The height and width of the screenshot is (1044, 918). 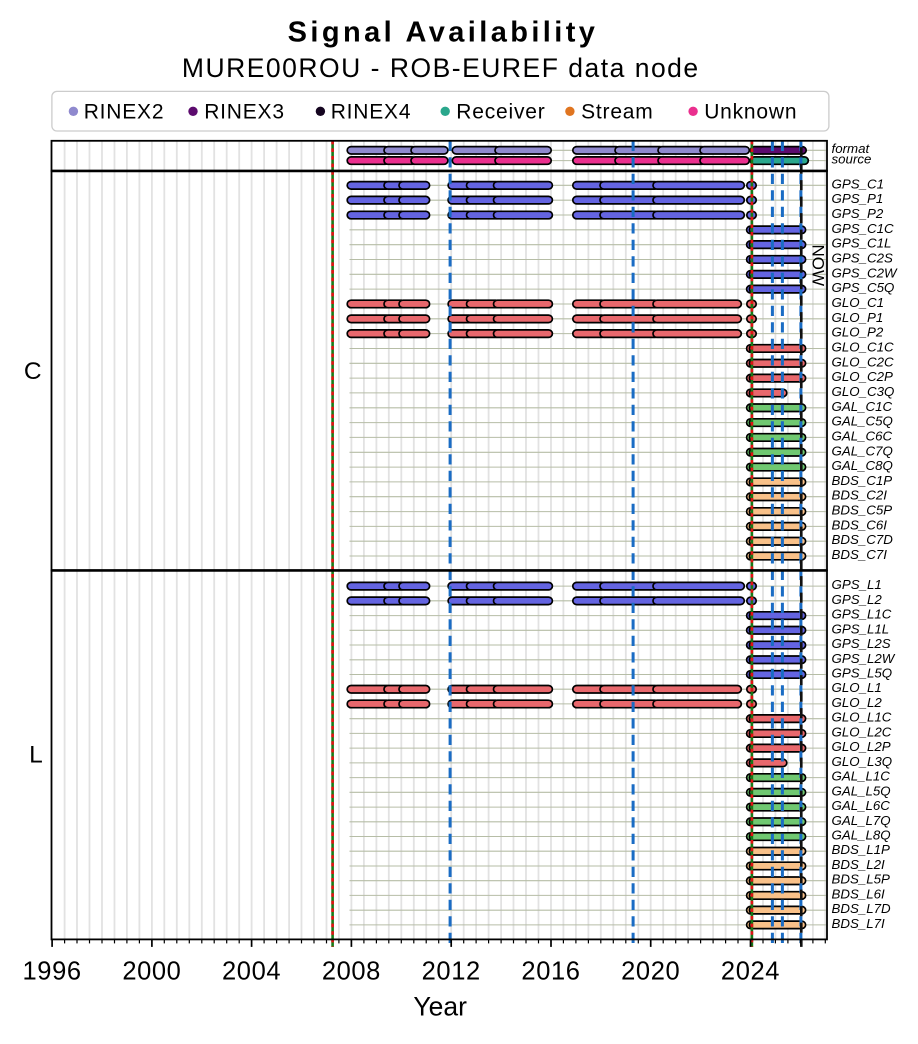 What do you see at coordinates (500, 112) in the screenshot?
I see `svg-text: Receiver` at bounding box center [500, 112].